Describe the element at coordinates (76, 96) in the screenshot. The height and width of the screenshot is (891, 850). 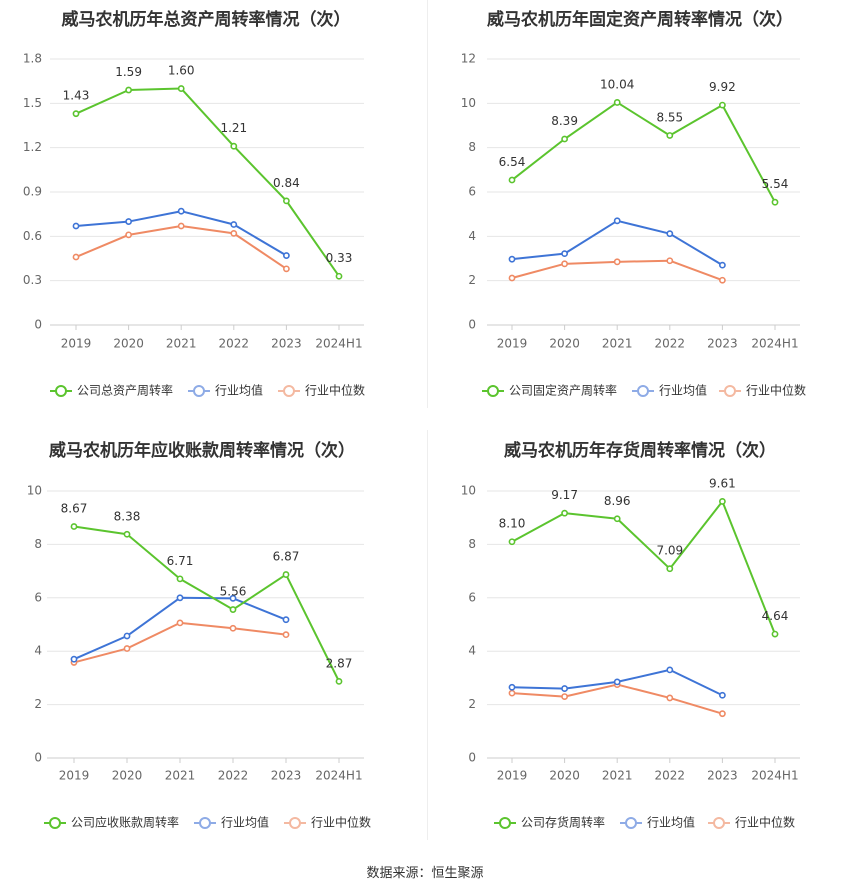
I see `data-label: 1.43` at that location.